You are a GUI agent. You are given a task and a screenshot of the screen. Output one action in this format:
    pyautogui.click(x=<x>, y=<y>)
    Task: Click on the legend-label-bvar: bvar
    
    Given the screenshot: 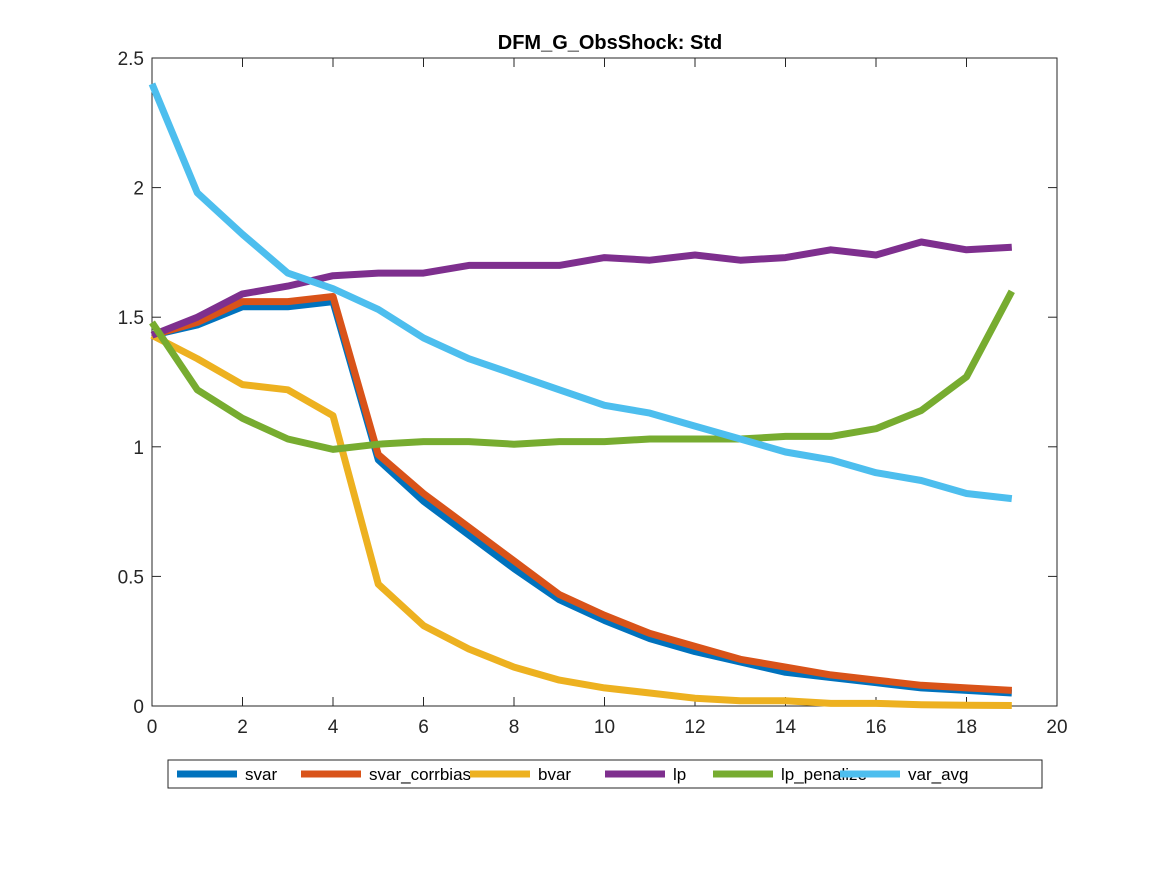 What is the action you would take?
    pyautogui.click(x=554, y=774)
    